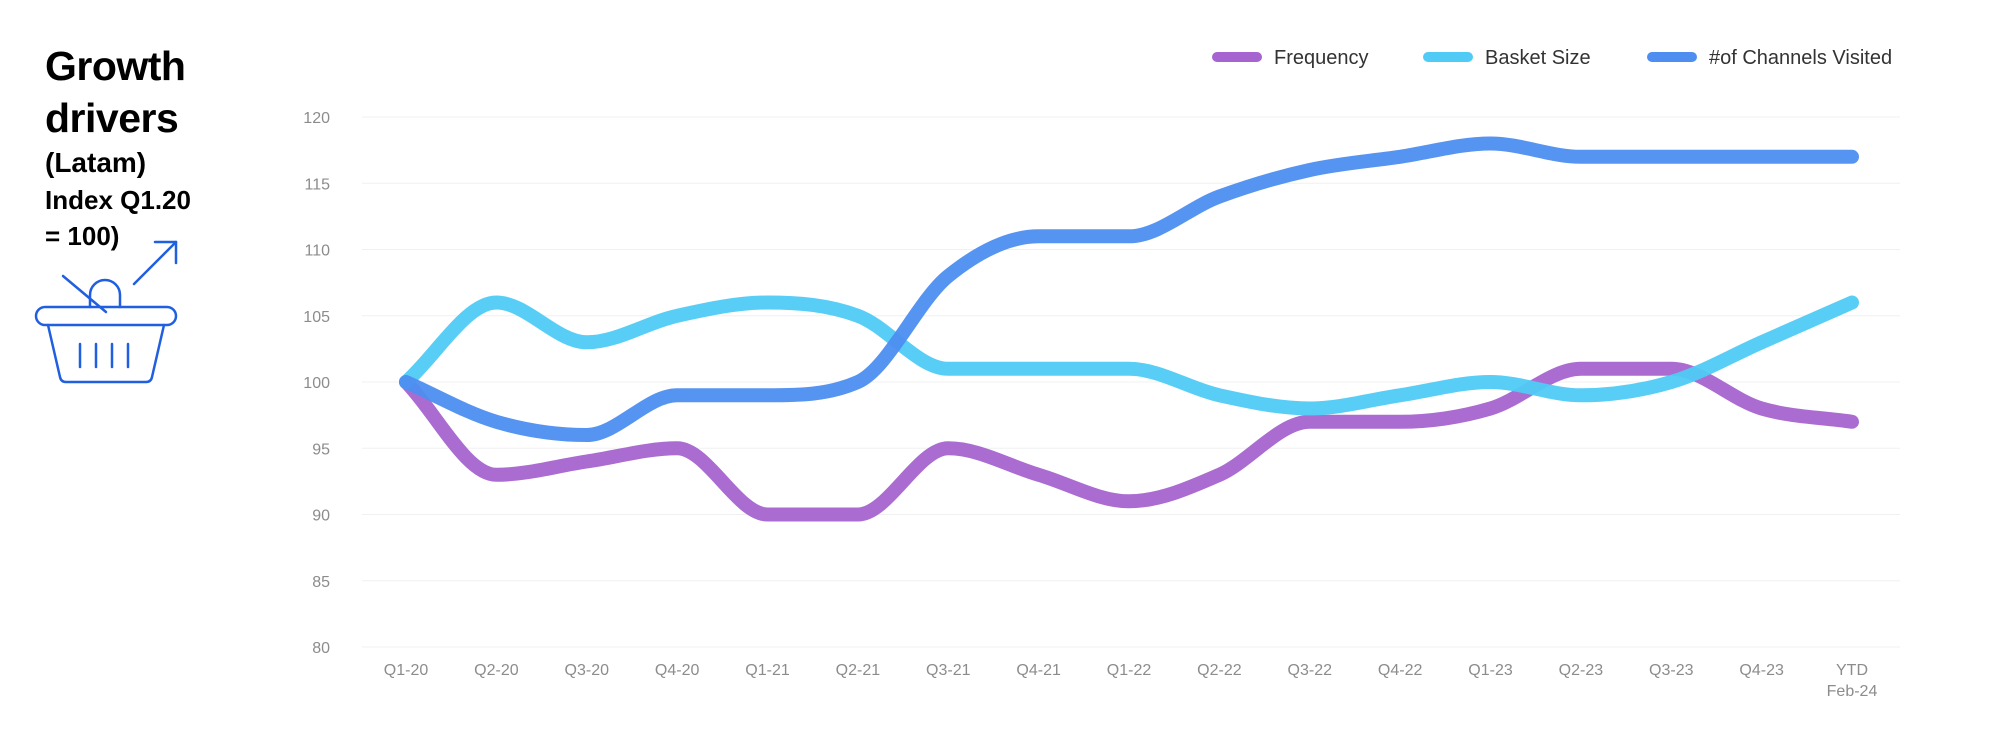 The image size is (2000, 730). Describe the element at coordinates (317, 184) in the screenshot. I see `y-tick-label: 115` at that location.